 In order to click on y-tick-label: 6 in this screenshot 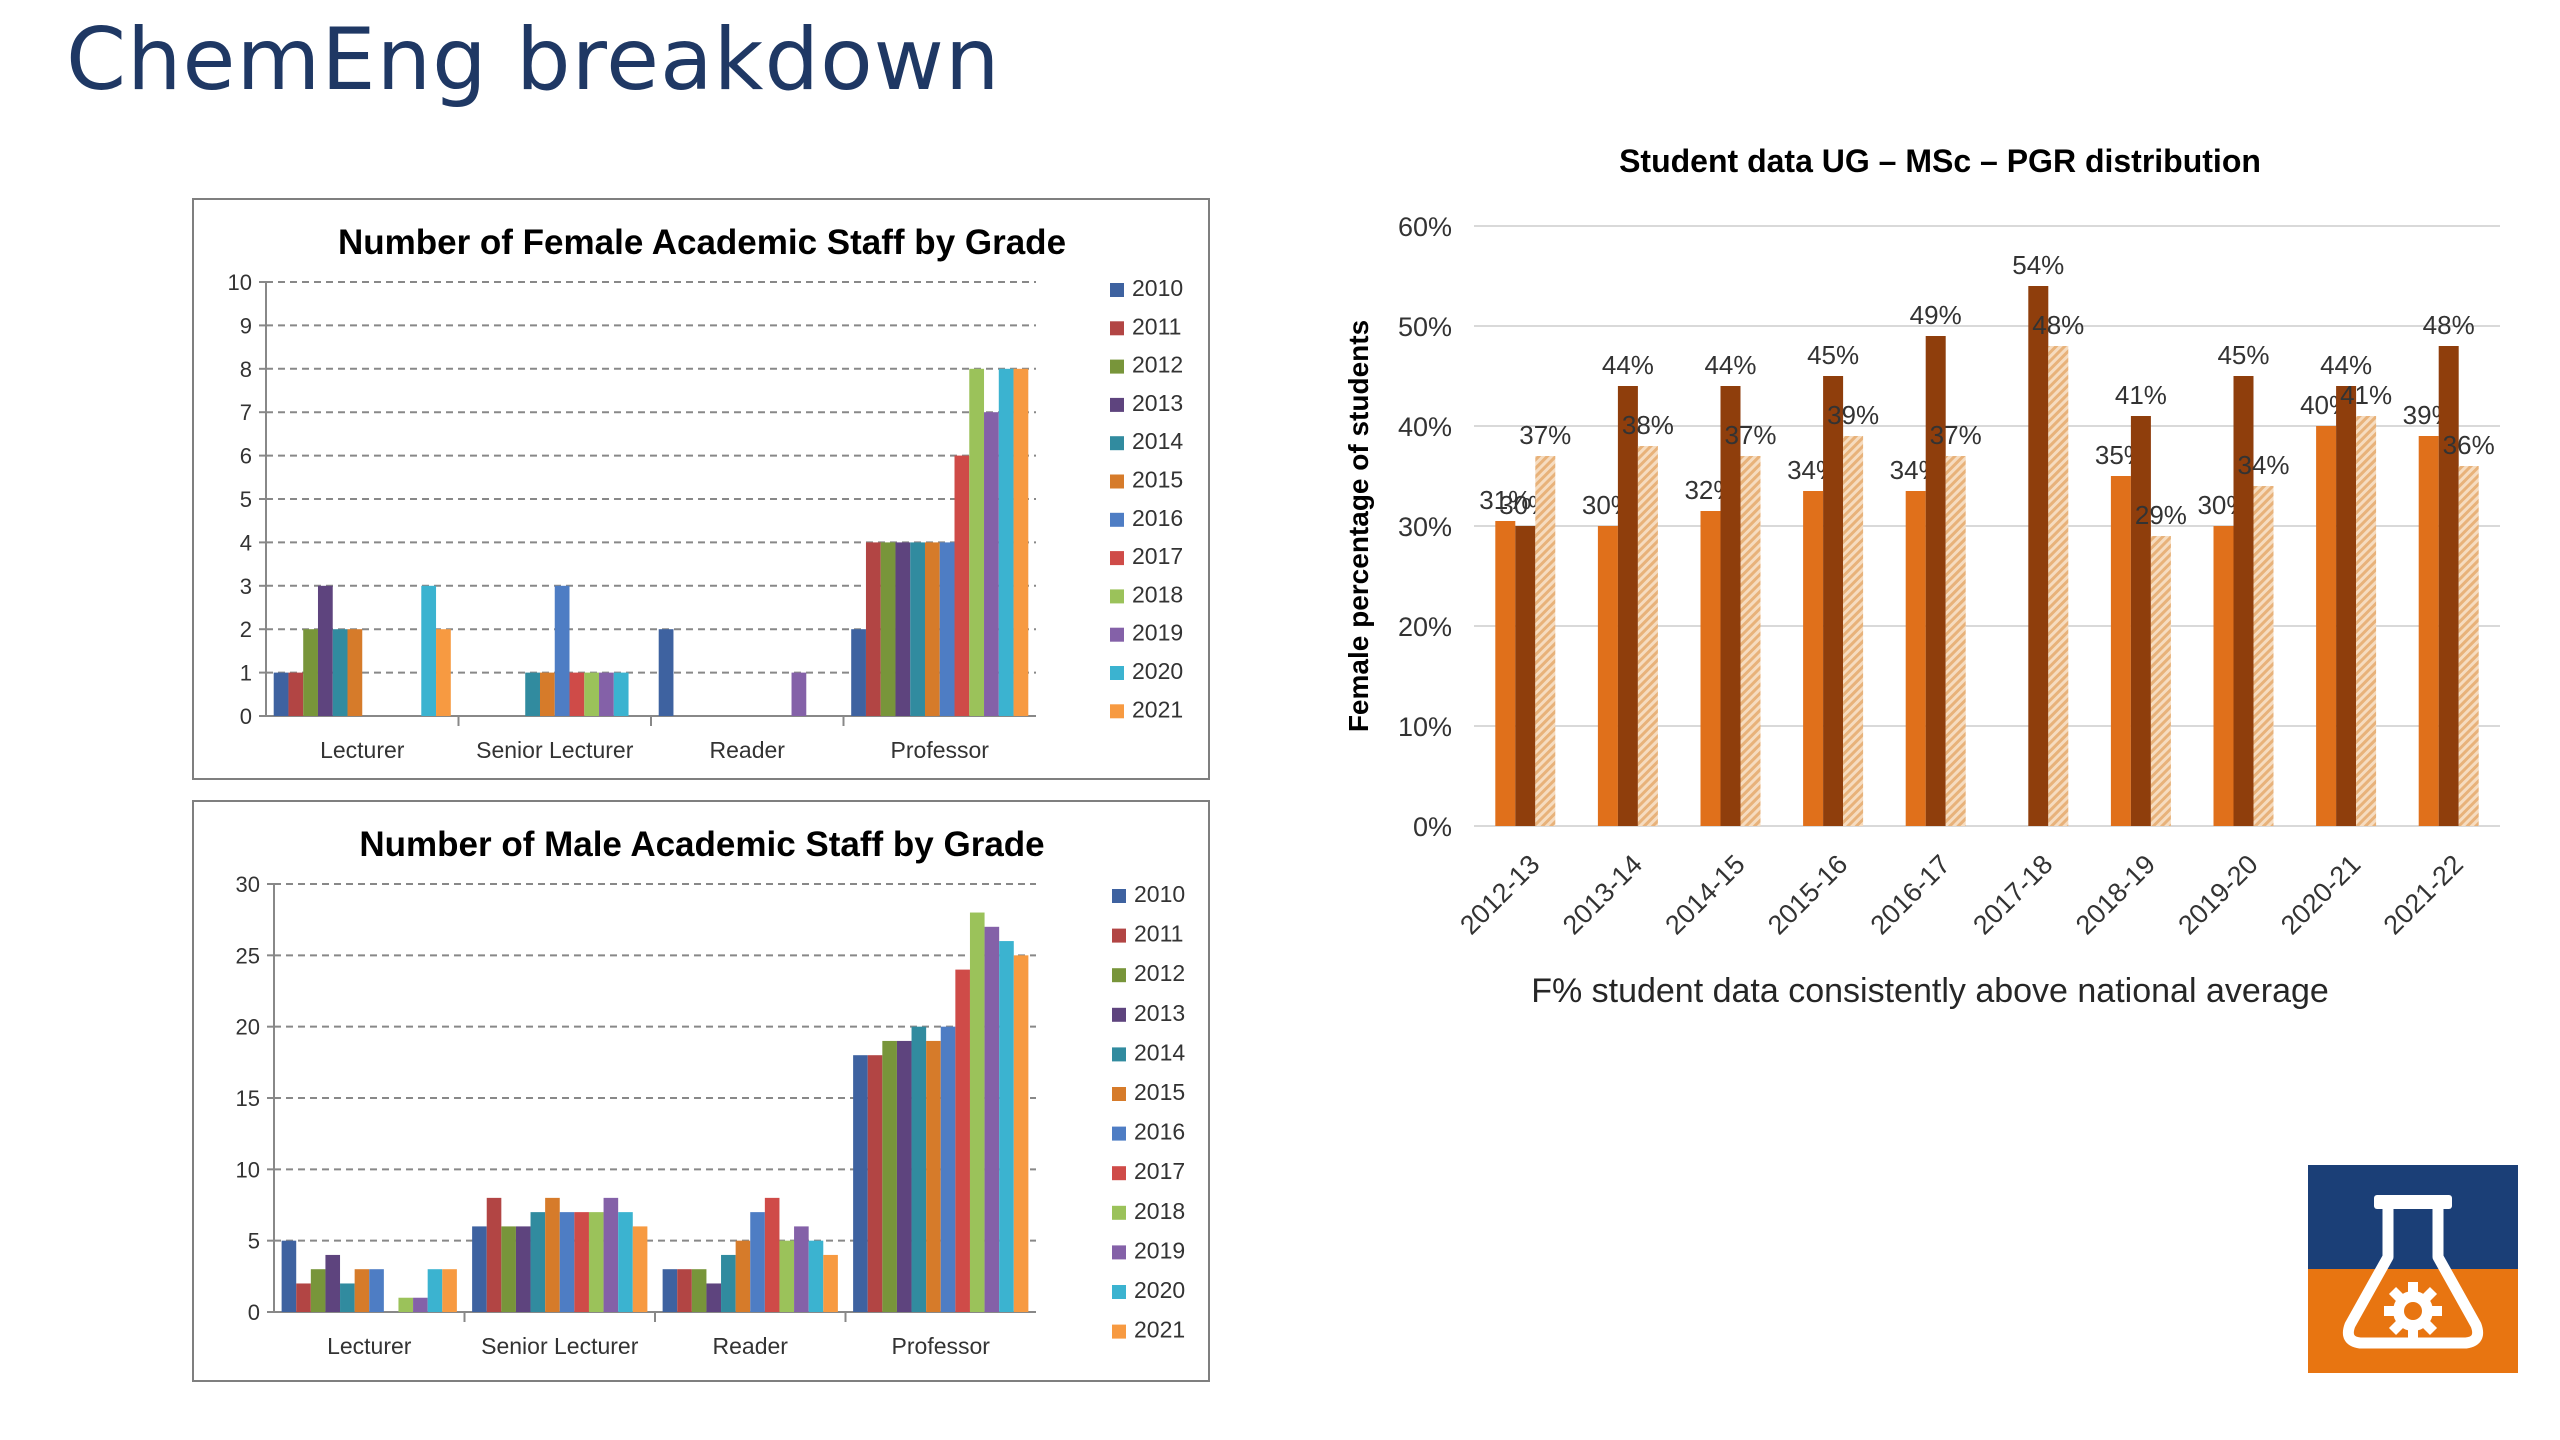, I will do `click(246, 456)`.